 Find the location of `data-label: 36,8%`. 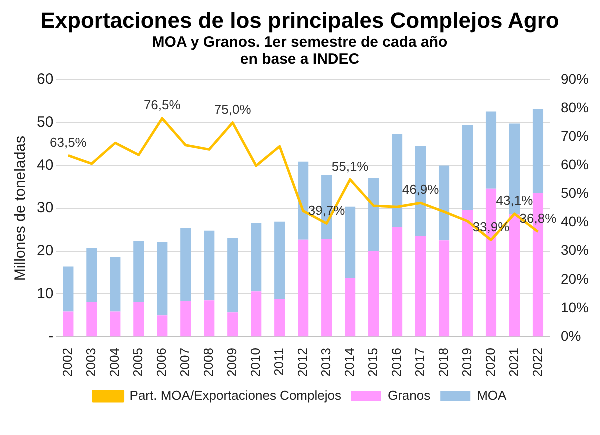

data-label: 36,8% is located at coordinates (539, 218).